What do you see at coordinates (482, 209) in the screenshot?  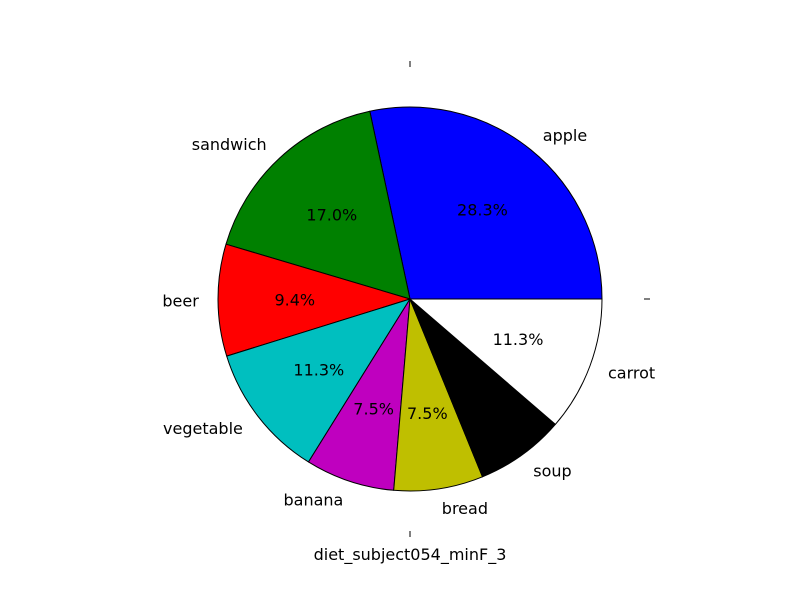 I see `pct-label-apple: 28.3%` at bounding box center [482, 209].